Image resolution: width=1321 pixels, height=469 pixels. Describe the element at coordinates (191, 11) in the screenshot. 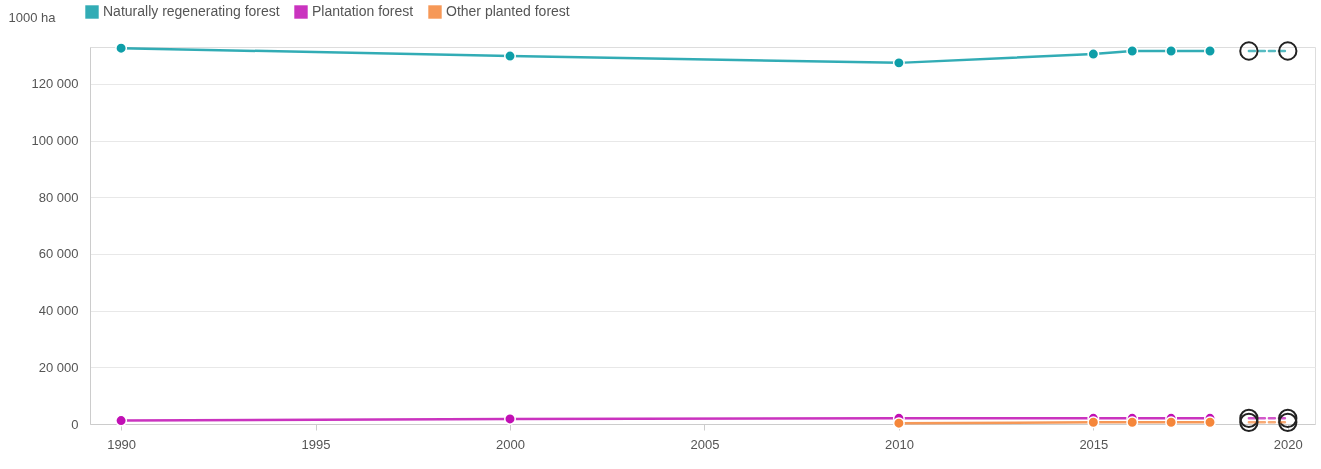

I see `legend-label: Naturally regenerating forest` at that location.